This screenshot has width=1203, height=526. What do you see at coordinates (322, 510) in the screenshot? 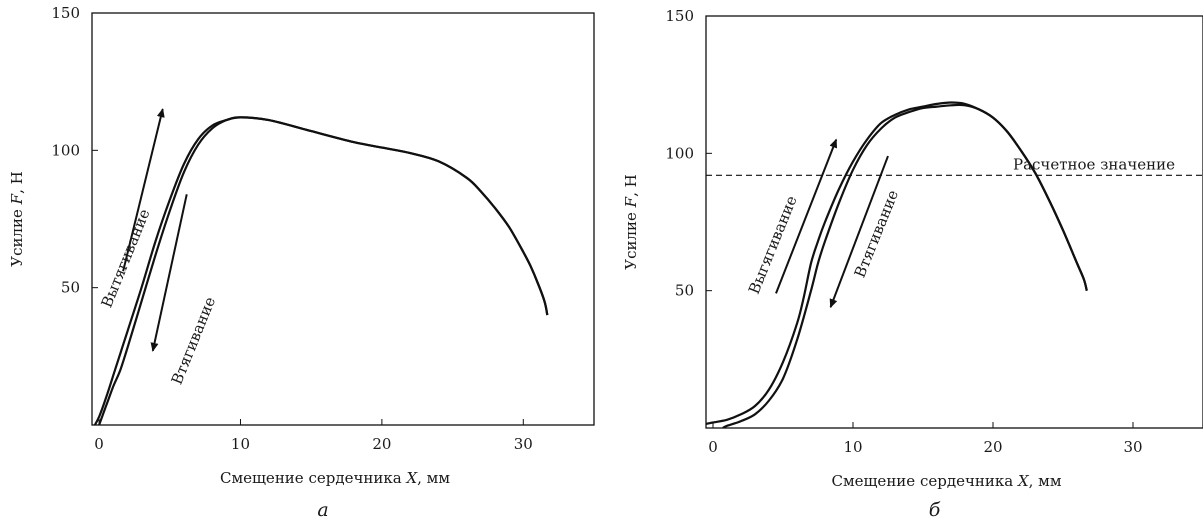
I see `panel-label: а` at bounding box center [322, 510].